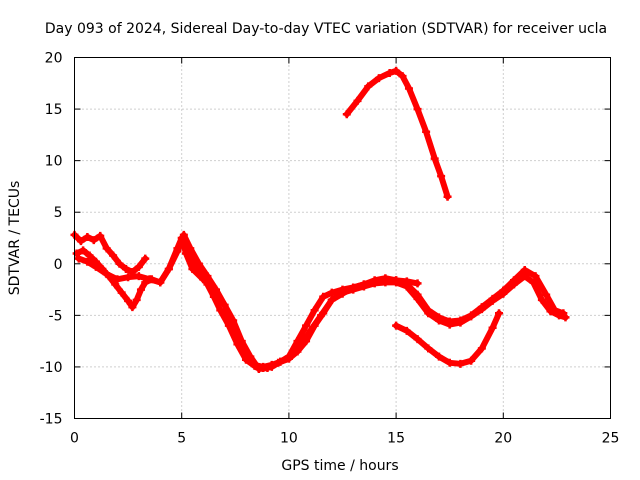 This screenshot has height=480, width=640. I want to click on x-tick-label: 20, so click(503, 439).